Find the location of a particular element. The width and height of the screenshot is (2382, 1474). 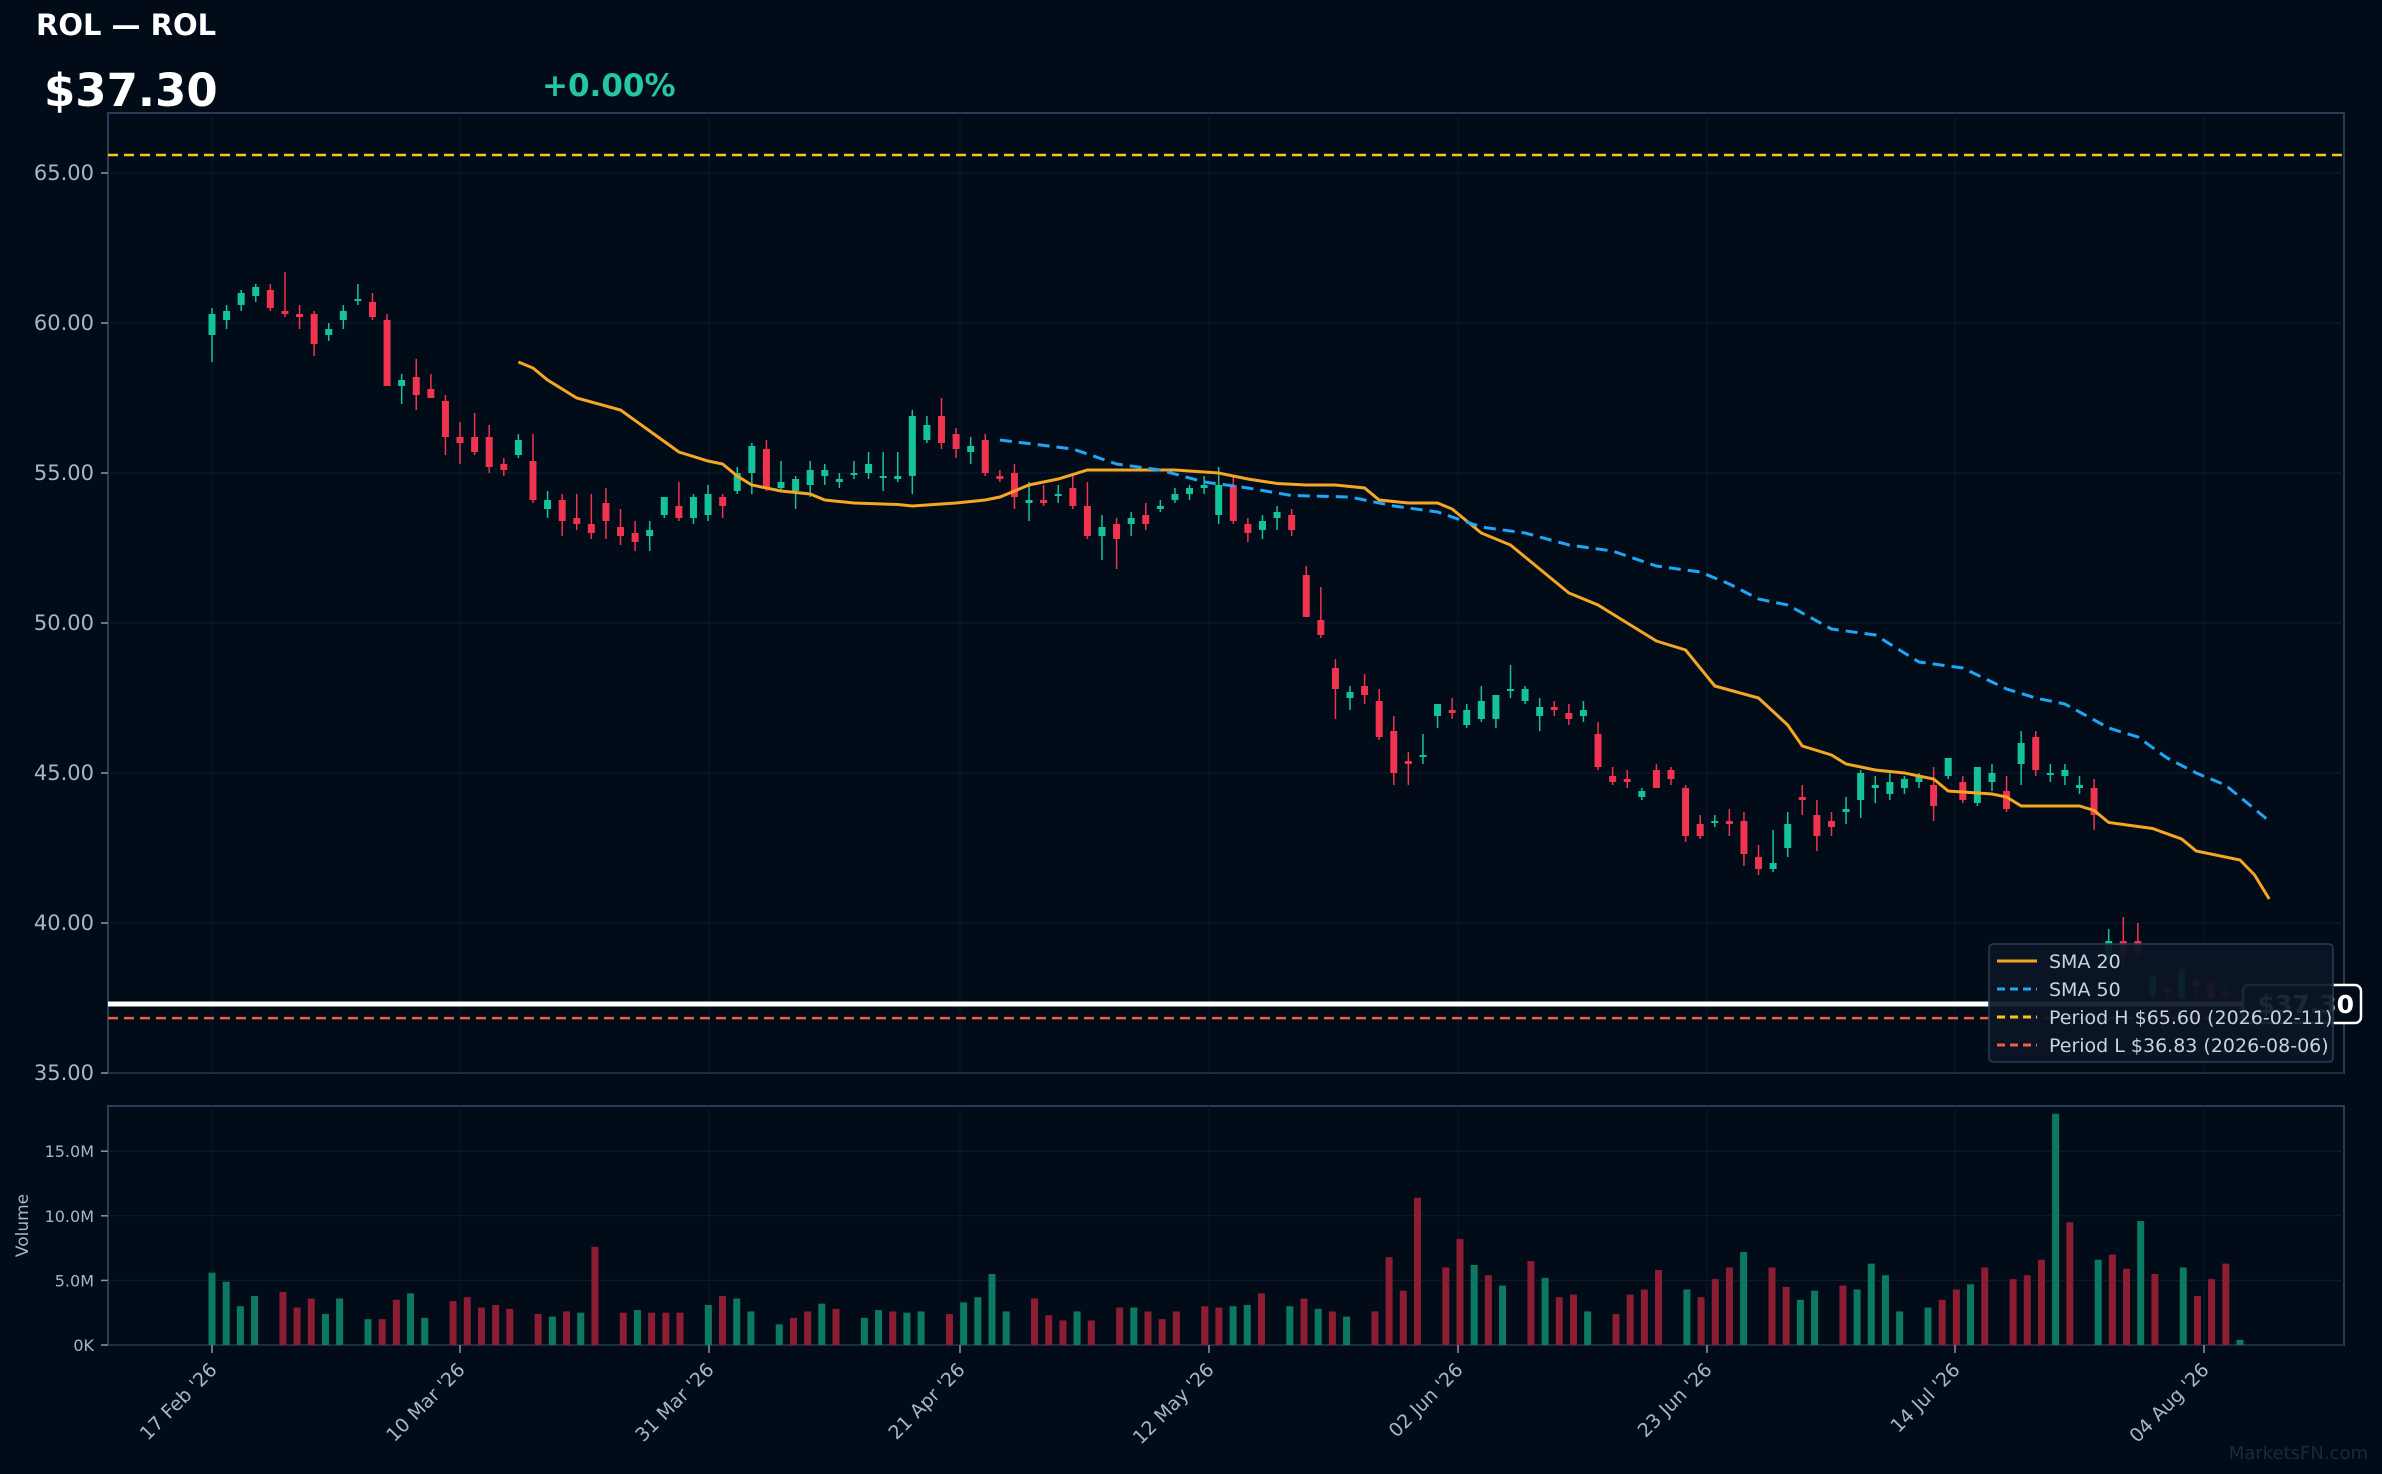

current-price: $37.30 is located at coordinates (131, 90).